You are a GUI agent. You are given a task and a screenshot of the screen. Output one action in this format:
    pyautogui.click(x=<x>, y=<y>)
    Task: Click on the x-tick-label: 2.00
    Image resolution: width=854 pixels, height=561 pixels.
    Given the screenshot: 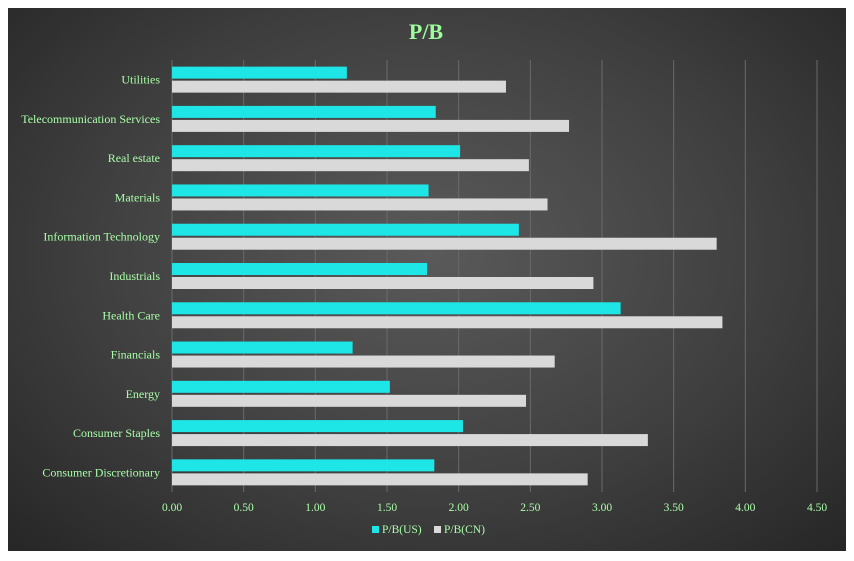 What is the action you would take?
    pyautogui.click(x=459, y=508)
    